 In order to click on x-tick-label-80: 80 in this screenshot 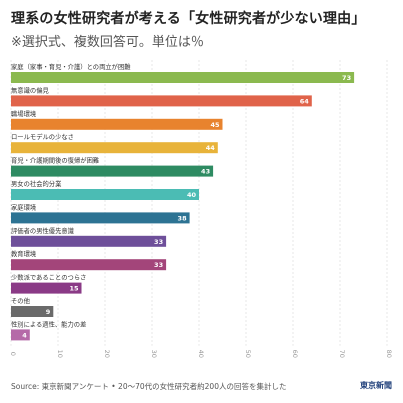, I will do `click(389, 354)`.